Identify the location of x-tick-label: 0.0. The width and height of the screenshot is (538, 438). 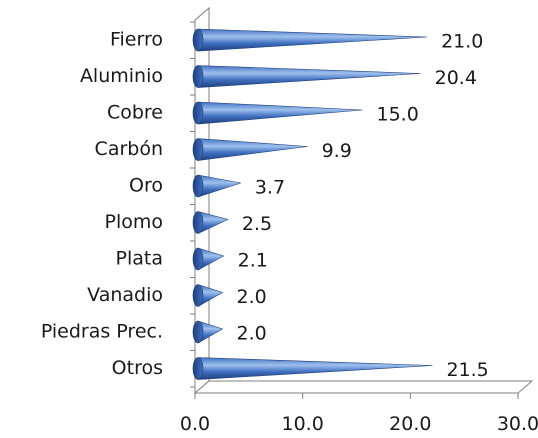
(195, 424).